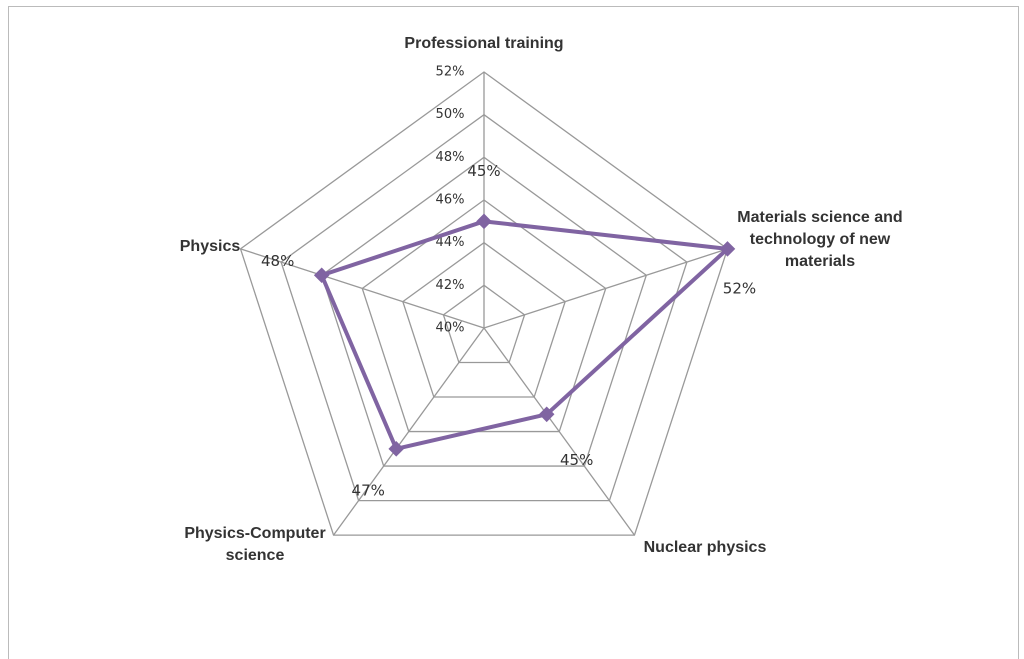 The height and width of the screenshot is (659, 1024). Describe the element at coordinates (255, 544) in the screenshot. I see `category-label: Physics-Computer science` at that location.